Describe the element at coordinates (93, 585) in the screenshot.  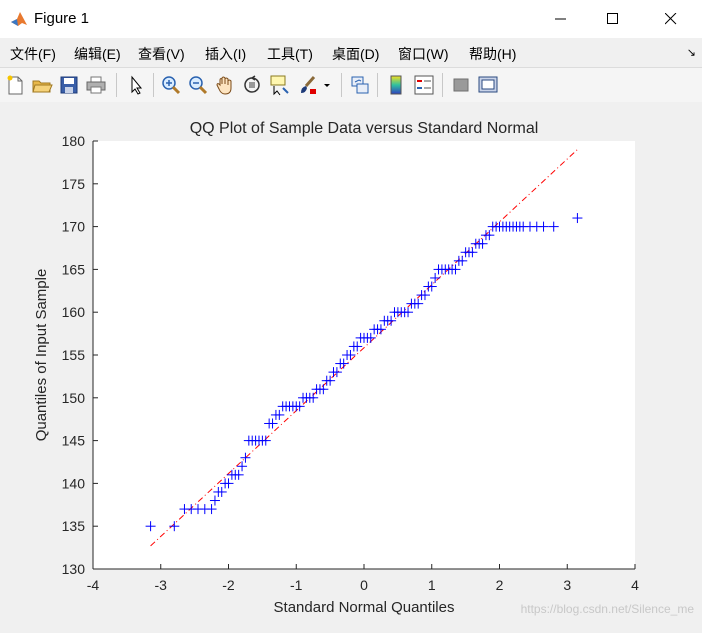
I see `x-tick-label: -4` at that location.